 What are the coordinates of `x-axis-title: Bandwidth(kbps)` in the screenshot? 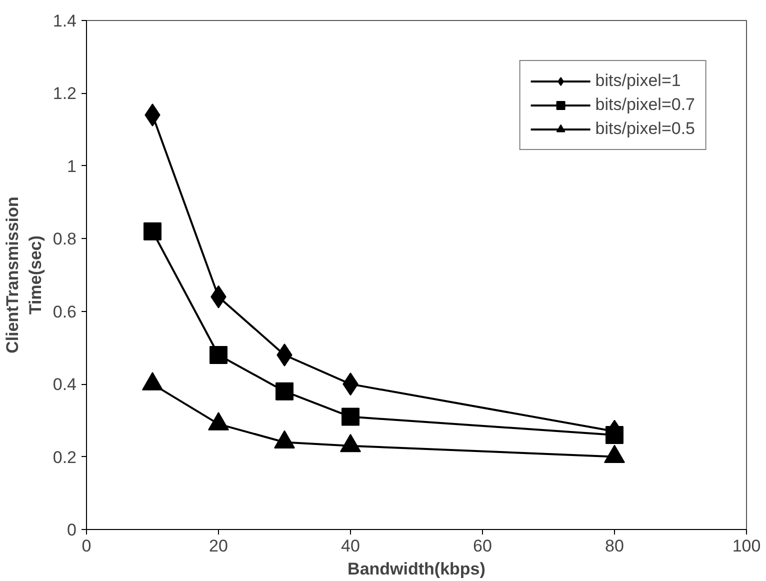 It's located at (417, 569).